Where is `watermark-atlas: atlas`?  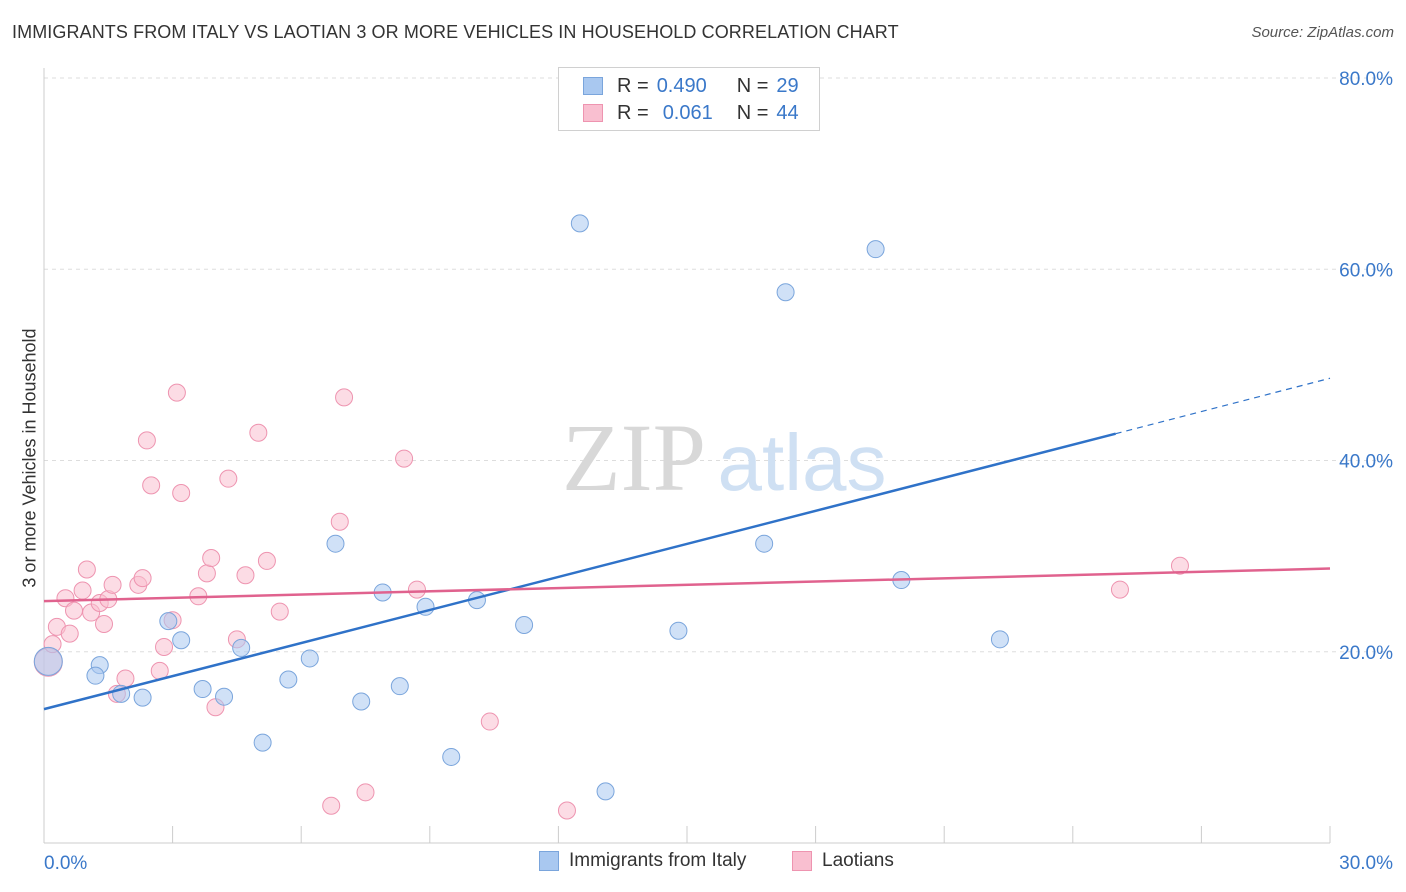
watermark-atlas: atlas is located at coordinates (802, 462).